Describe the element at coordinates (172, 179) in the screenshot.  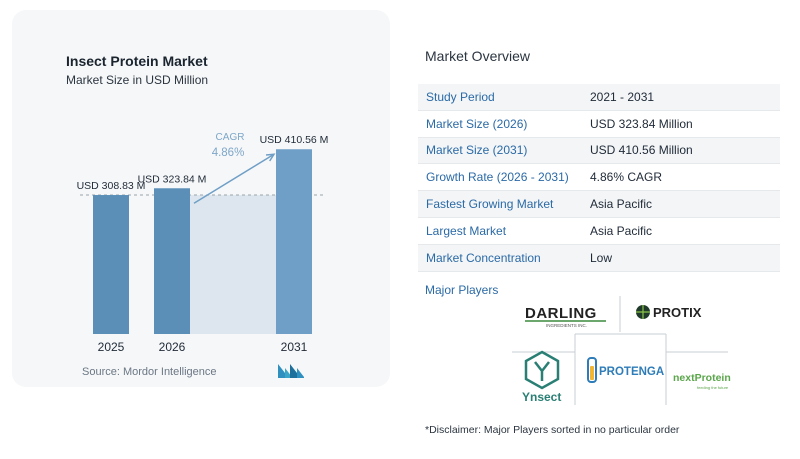
I see `bar-value-label: USD 323.84 M` at that location.